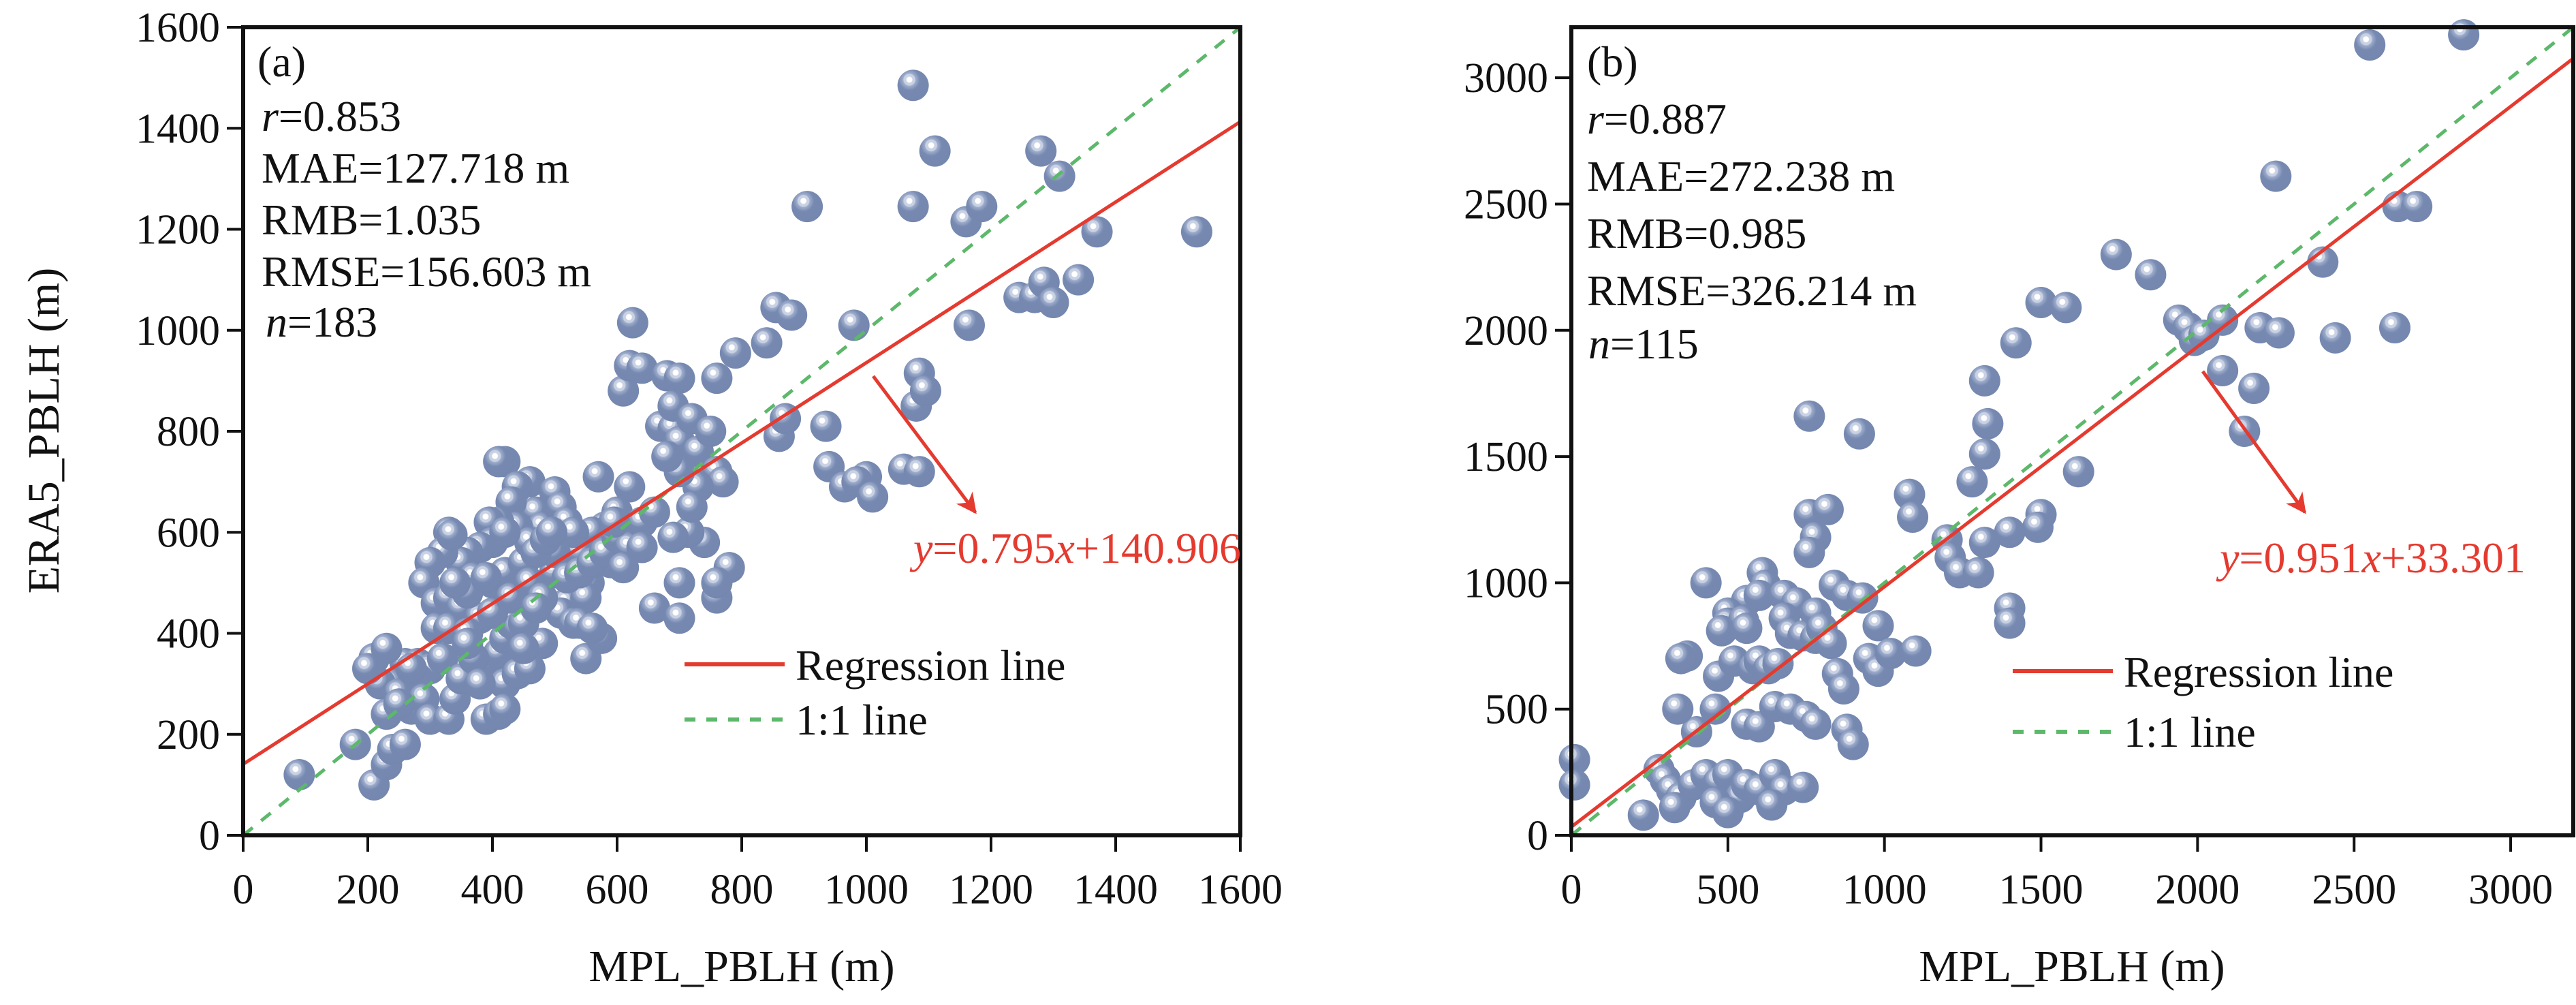 This screenshot has height=1005, width=2576. Describe the element at coordinates (924, 445) in the screenshot. I see `equation-arrow-a` at that location.